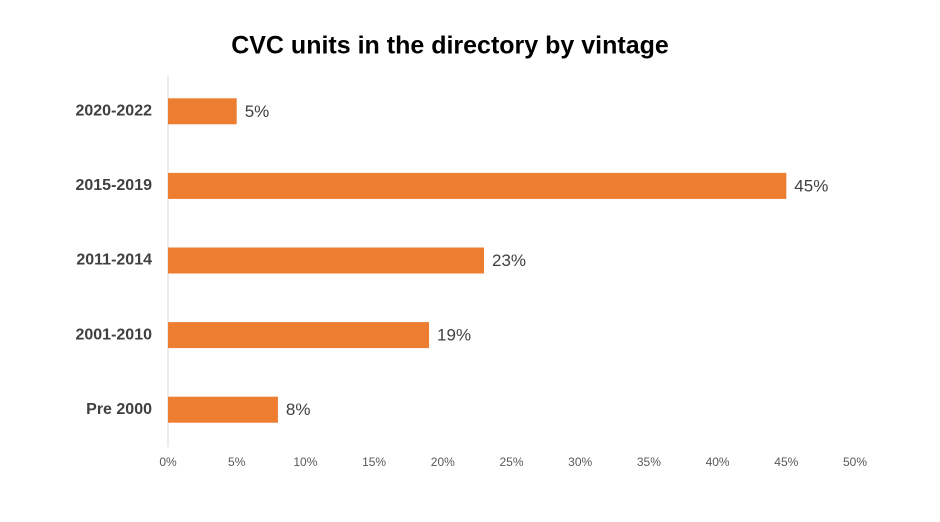 This screenshot has width=940, height=522. I want to click on category-label: 2011-2014, so click(114, 260).